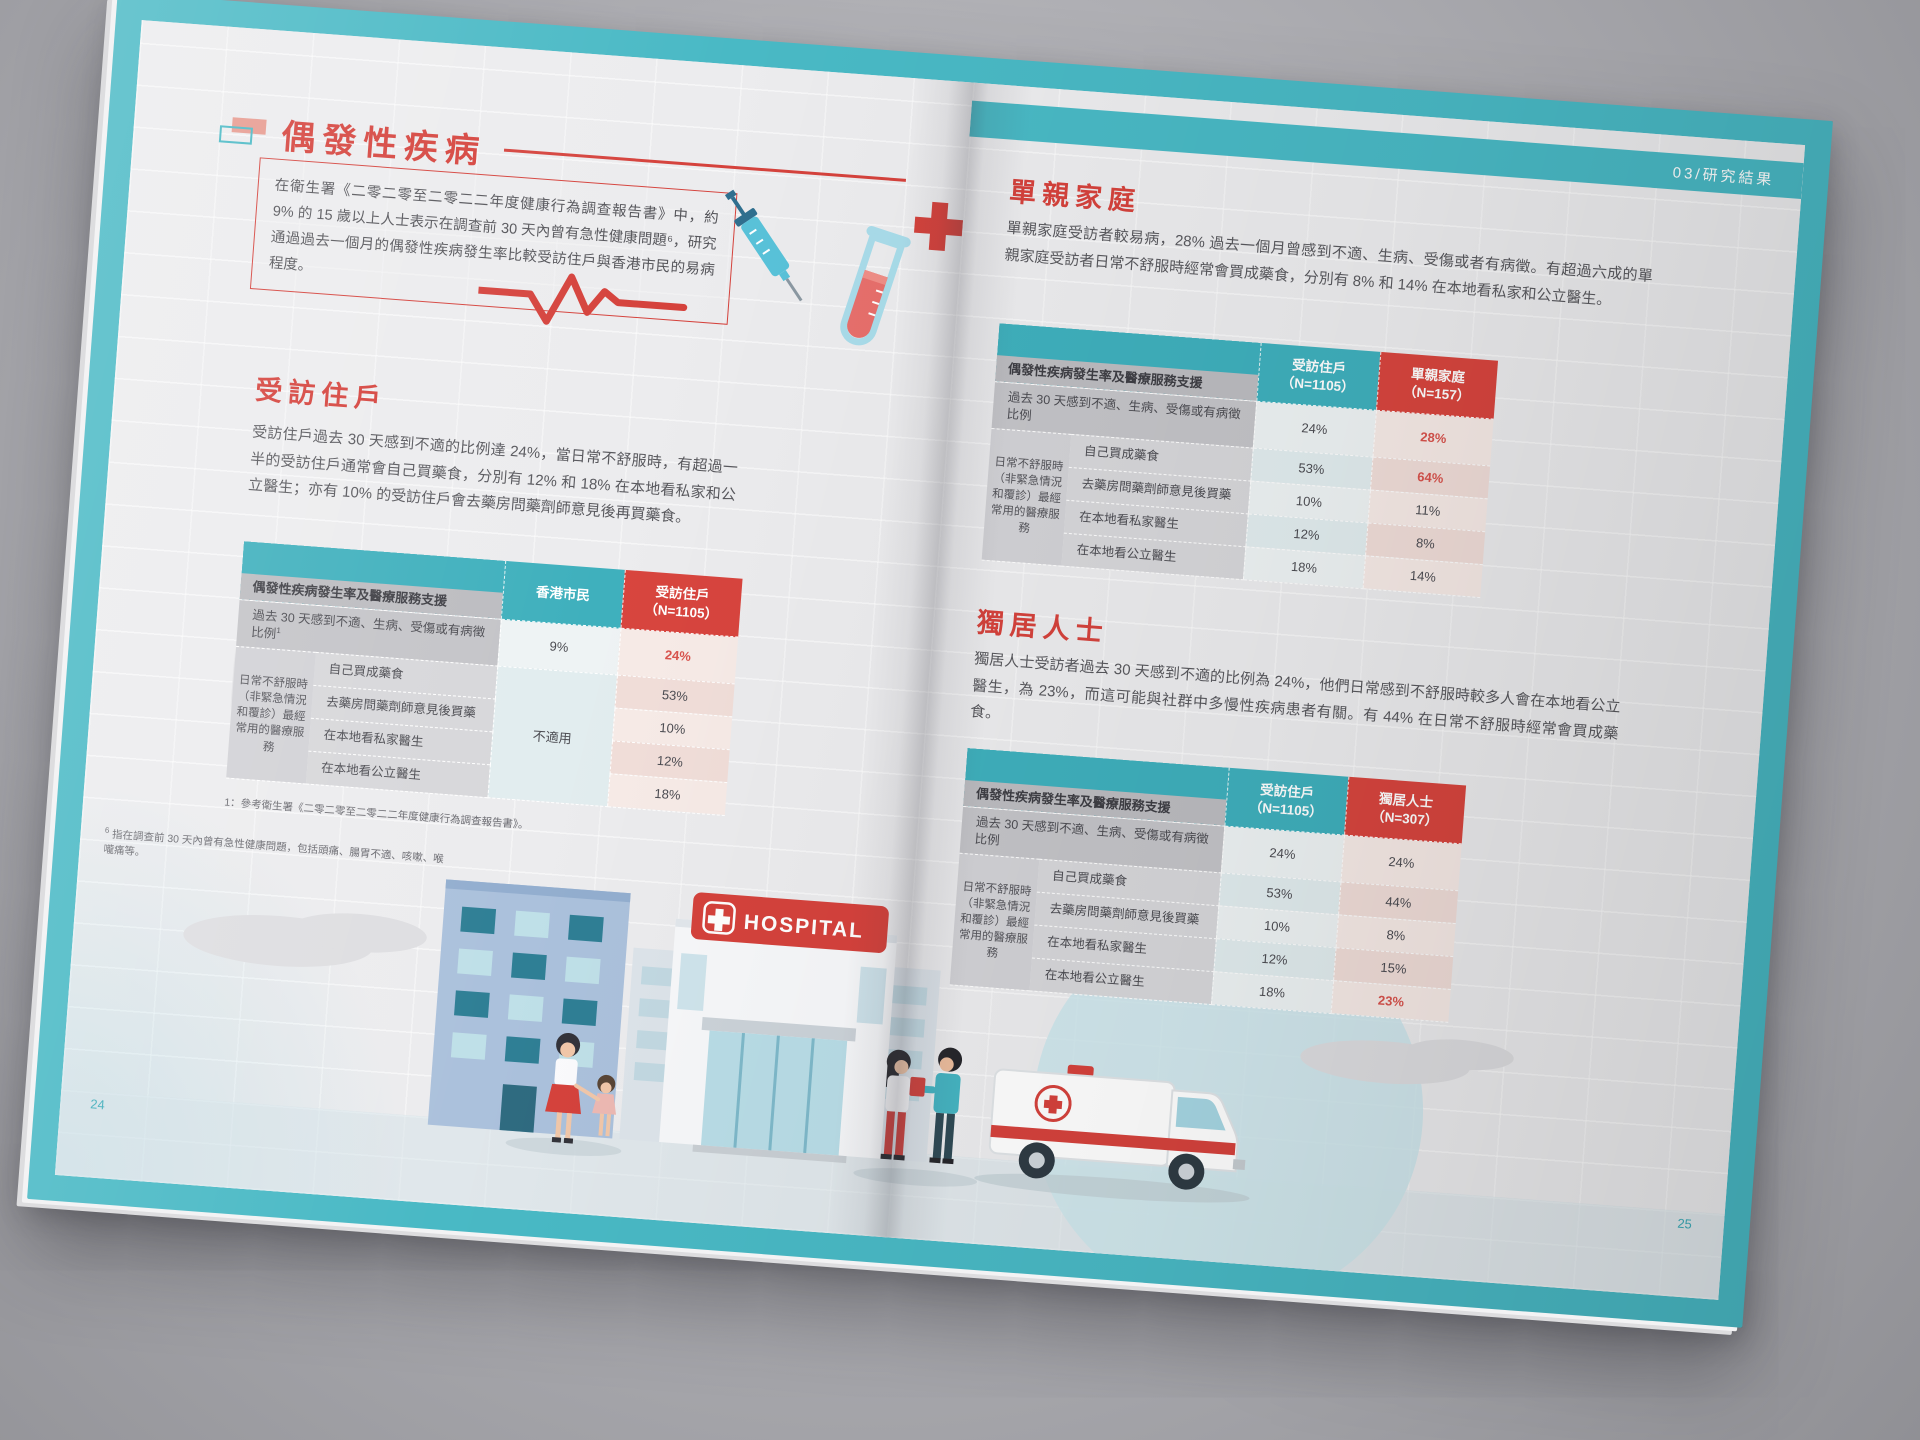  What do you see at coordinates (917, 1086) in the screenshot?
I see `clipboard` at bounding box center [917, 1086].